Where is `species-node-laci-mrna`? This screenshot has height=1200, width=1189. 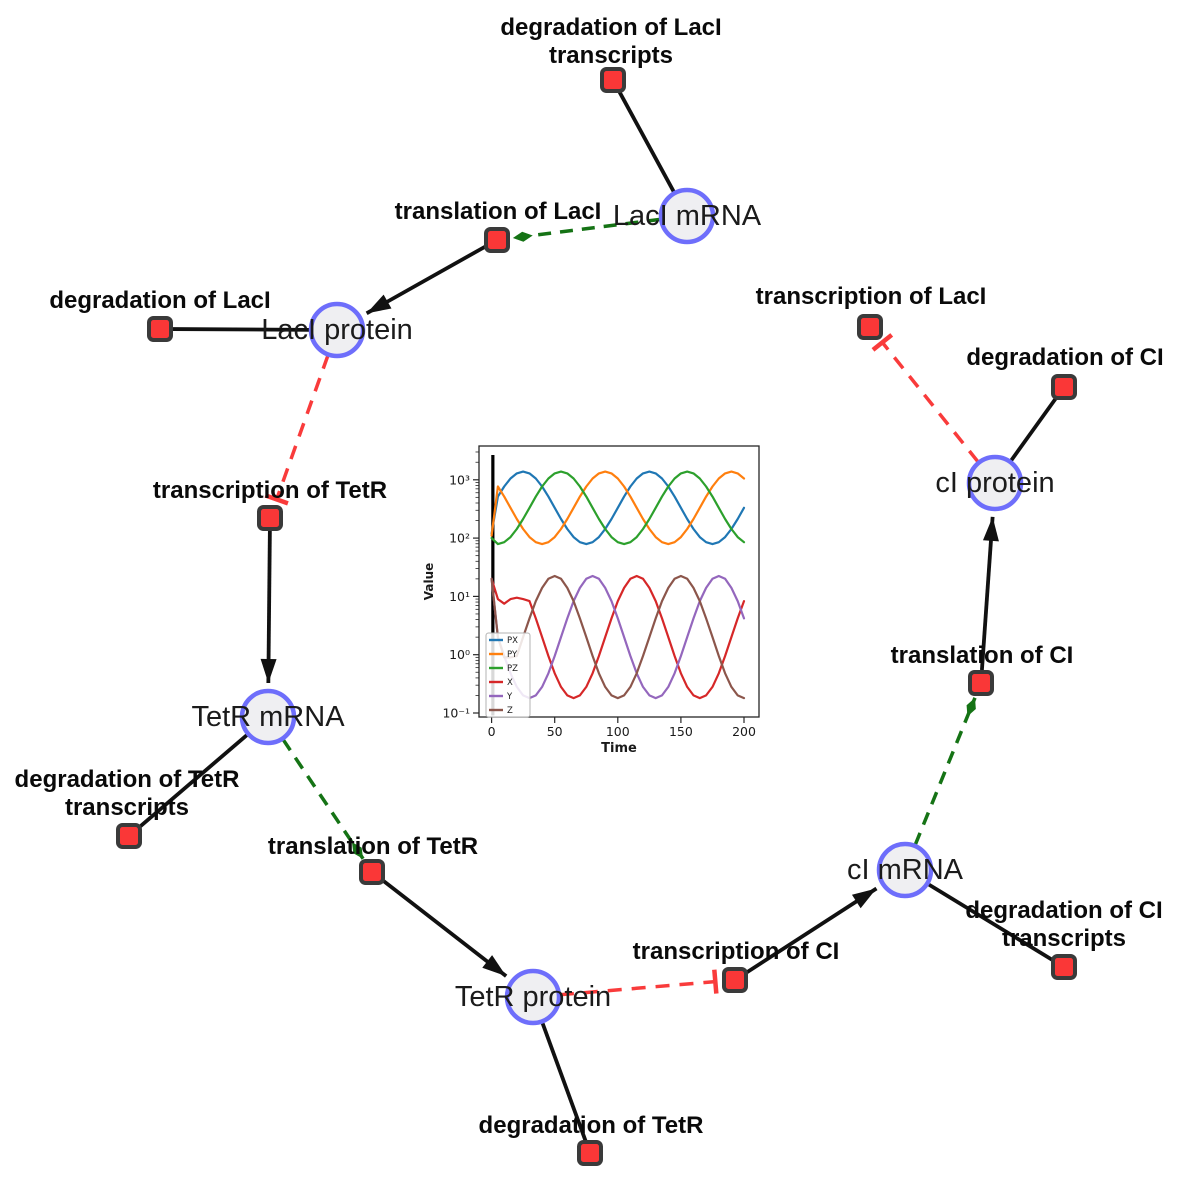 species-node-laci-mrna is located at coordinates (687, 216).